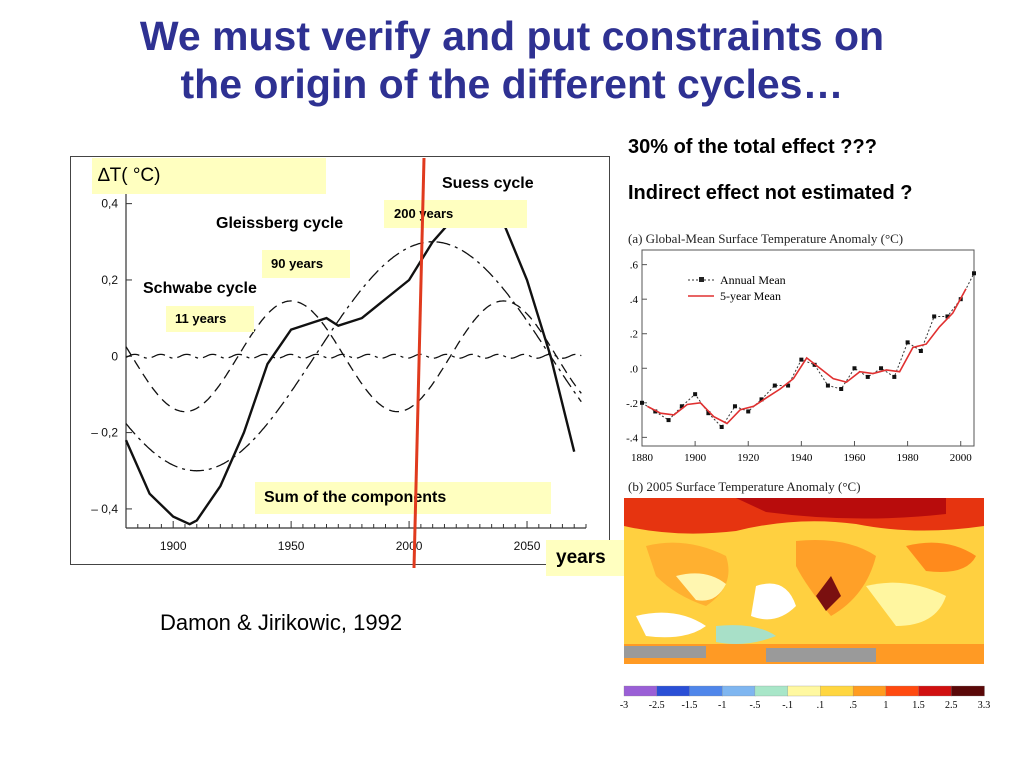  I want to click on schwabe-cycle-label: Schwabe cycle, so click(200, 288).